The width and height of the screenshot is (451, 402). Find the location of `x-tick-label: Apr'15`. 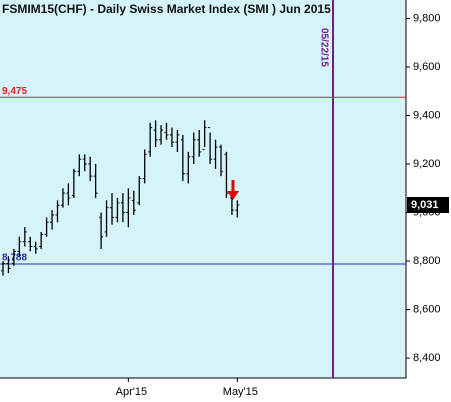

x-tick-label: Apr'15 is located at coordinates (131, 392).